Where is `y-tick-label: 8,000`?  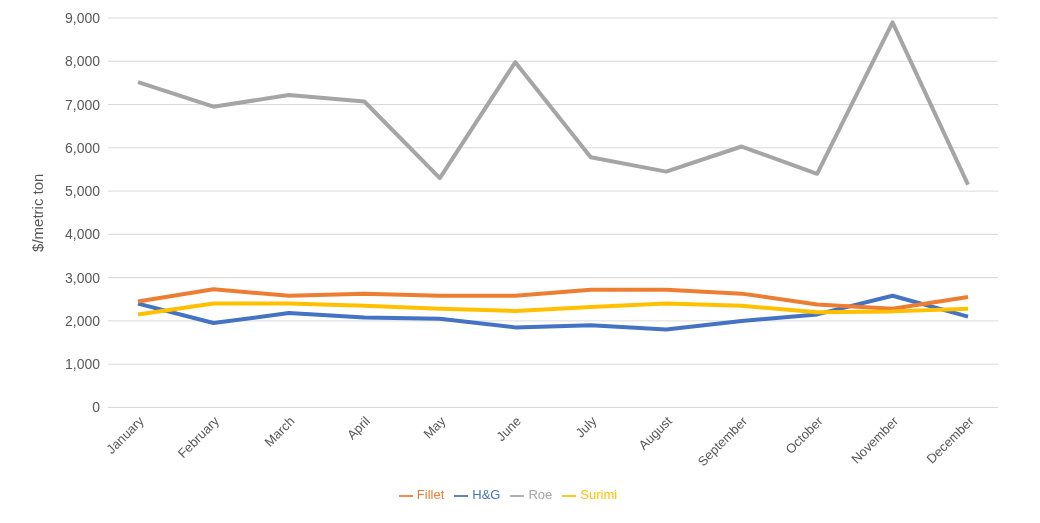
y-tick-label: 8,000 is located at coordinates (82, 61).